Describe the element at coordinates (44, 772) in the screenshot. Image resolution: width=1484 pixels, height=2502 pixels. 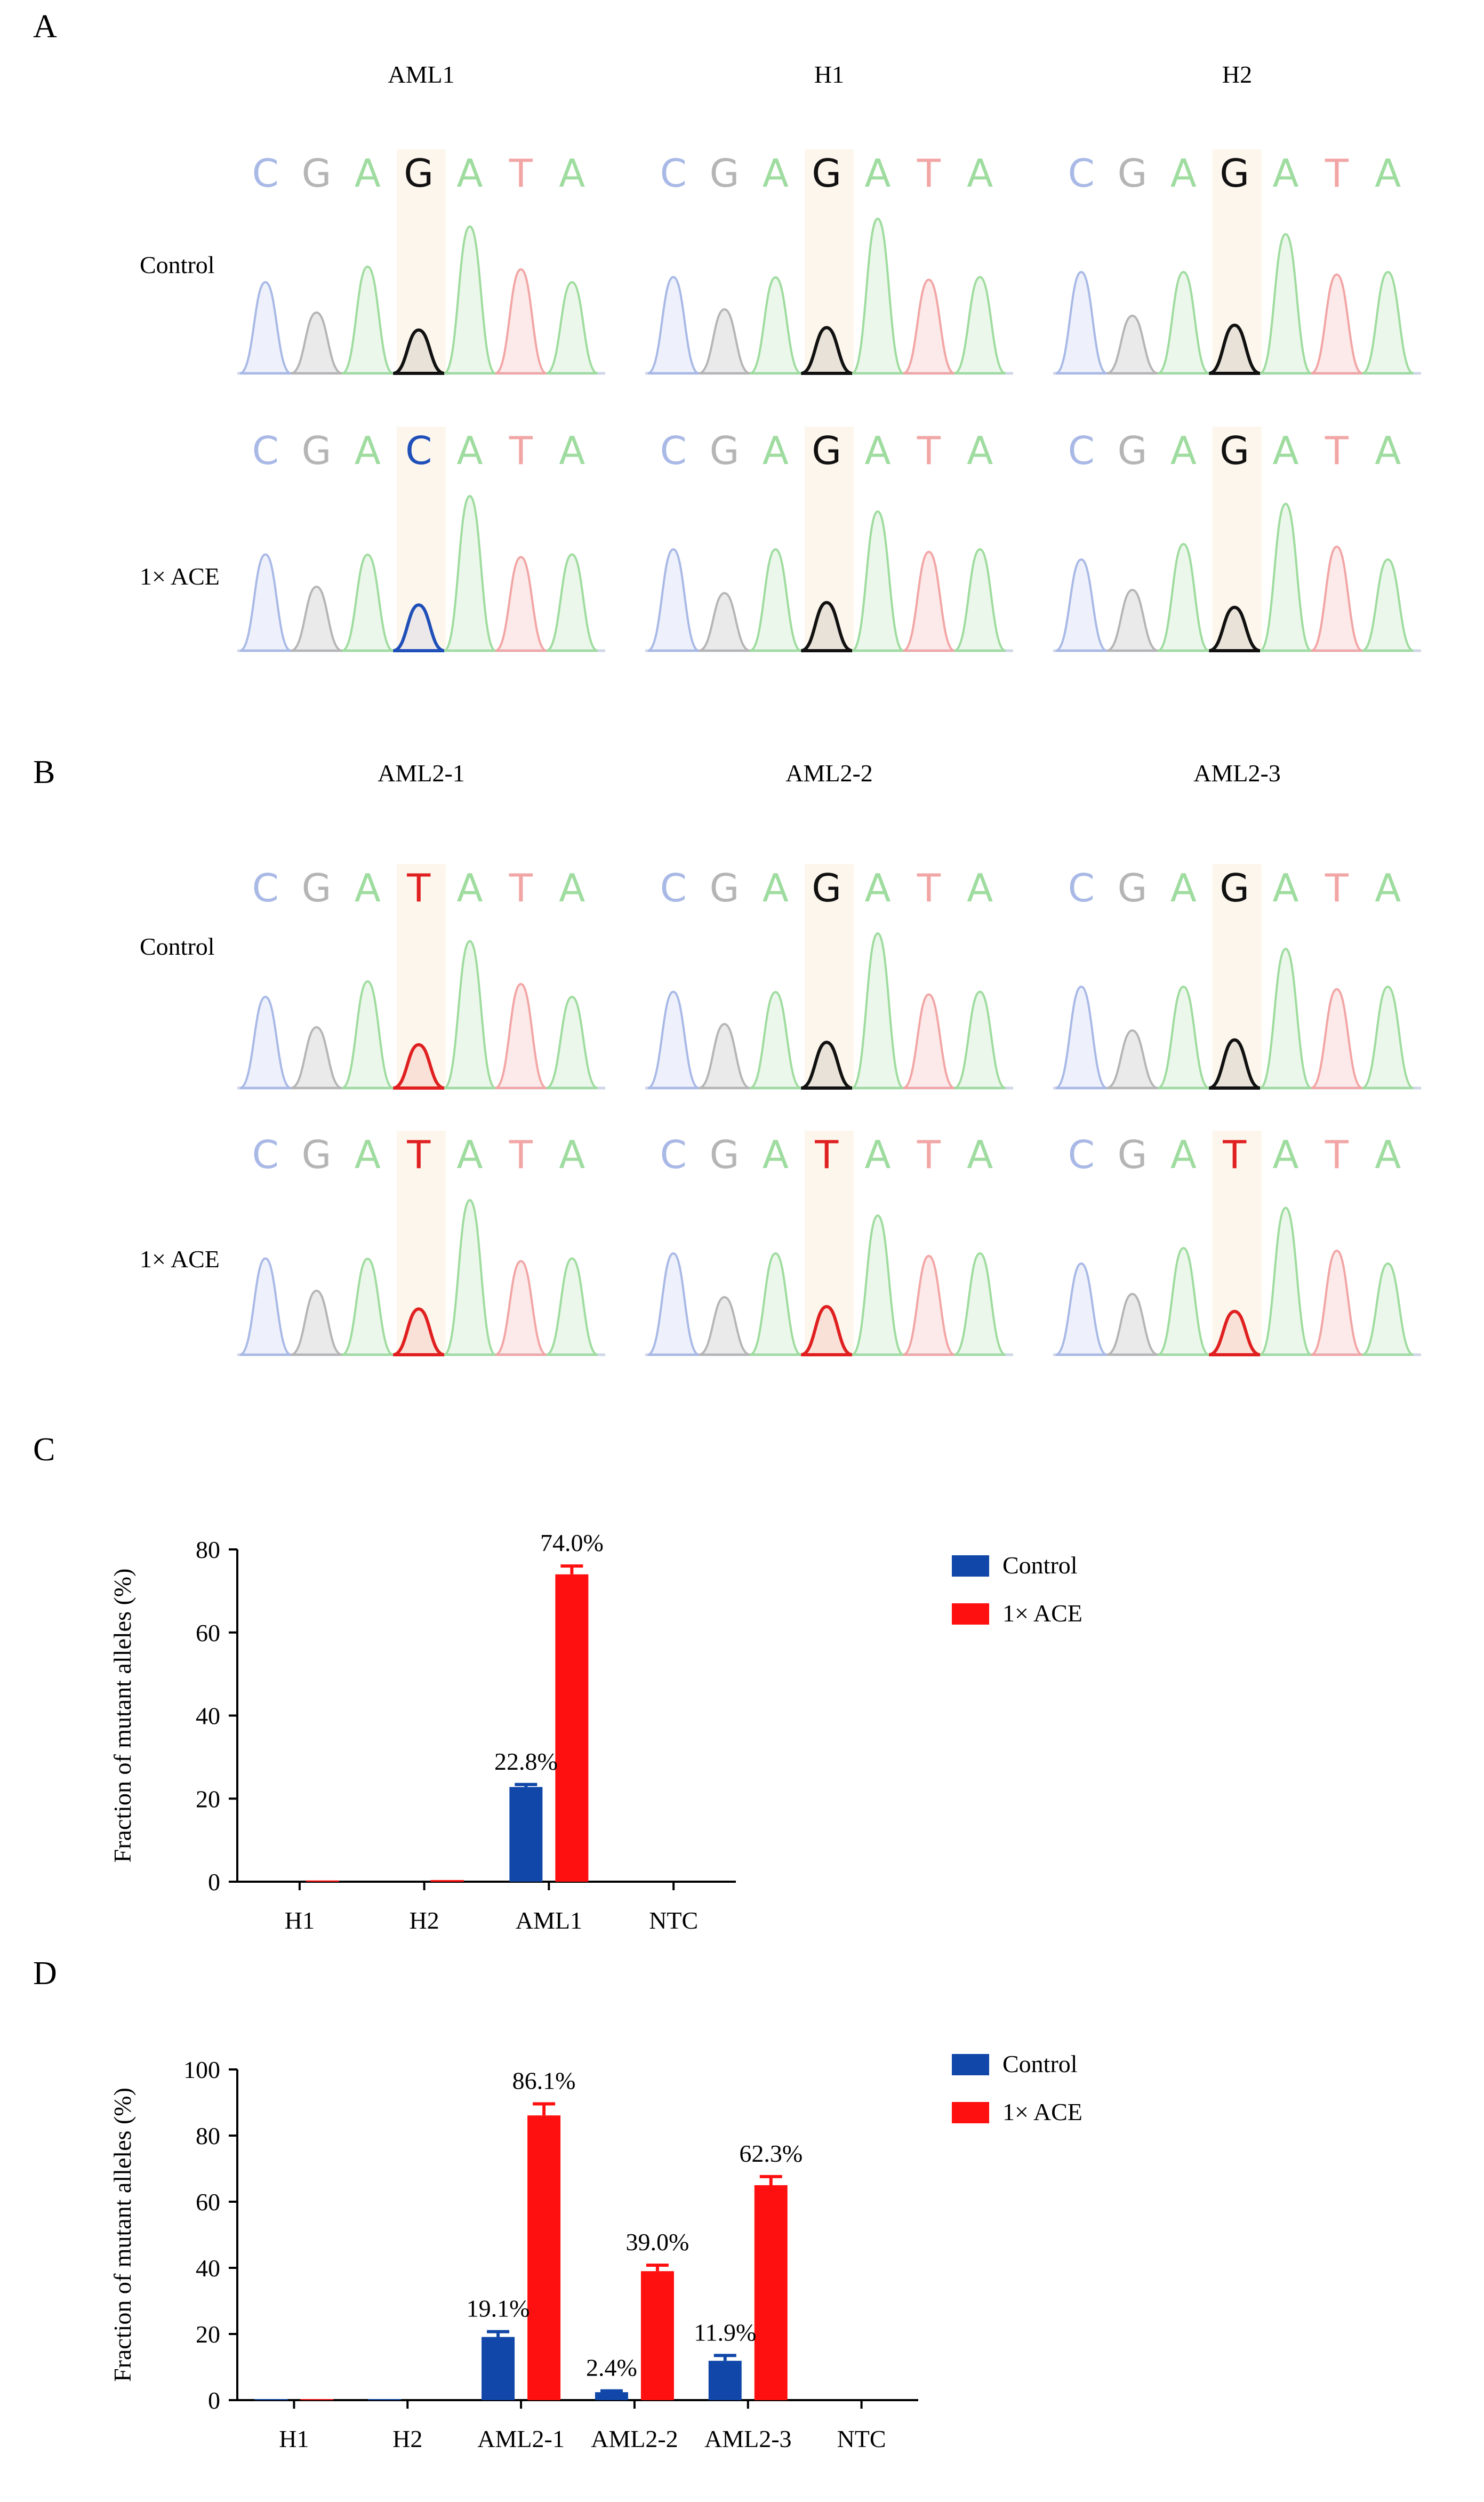
I see `panel-letter-b: B` at that location.